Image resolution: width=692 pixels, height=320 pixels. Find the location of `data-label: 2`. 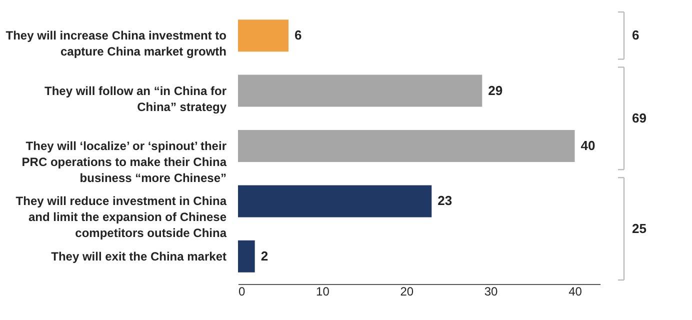

data-label: 2 is located at coordinates (264, 256).